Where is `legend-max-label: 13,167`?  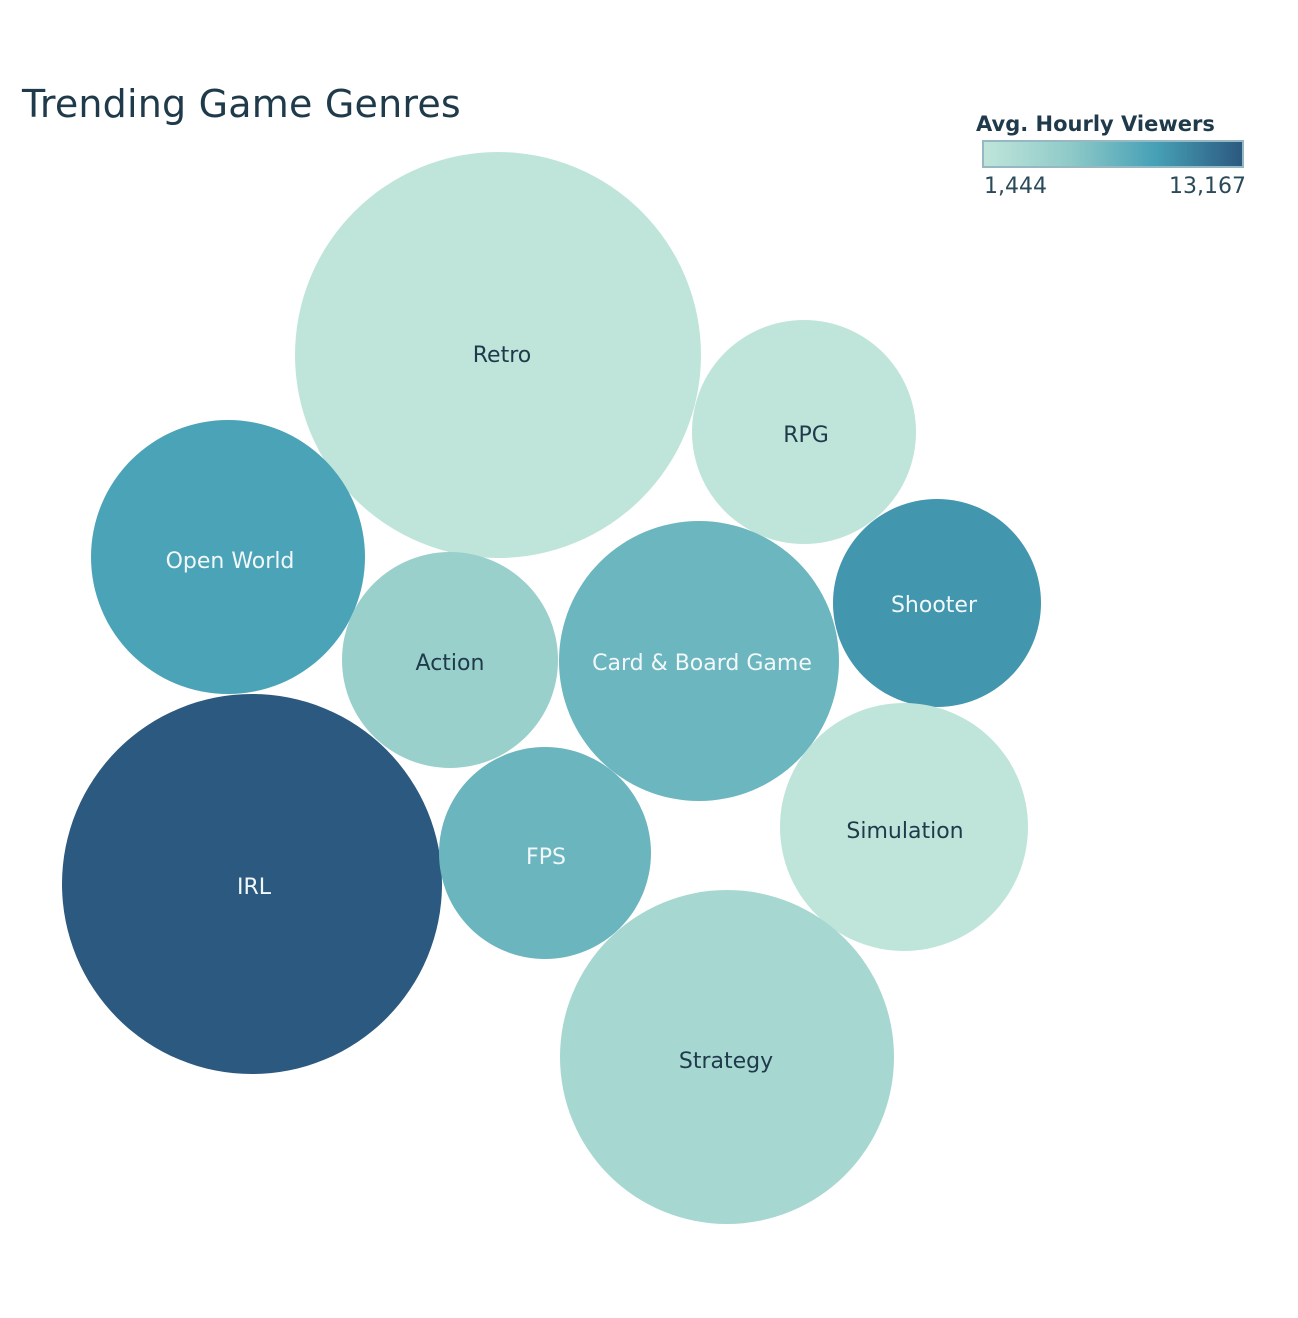 legend-max-label: 13,167 is located at coordinates (1207, 186).